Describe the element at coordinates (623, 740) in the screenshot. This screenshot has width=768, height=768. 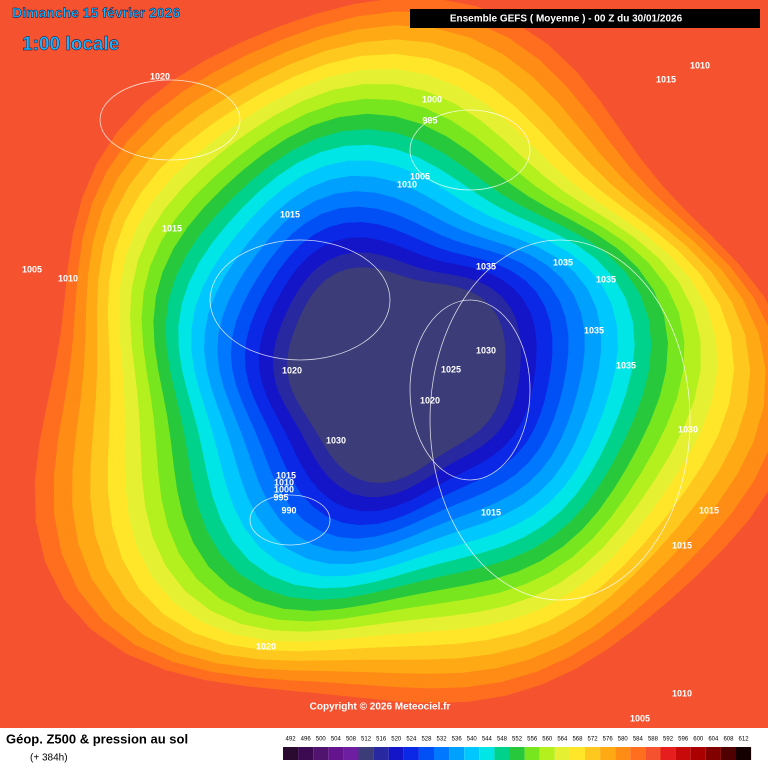
I see `legend-label: 580` at that location.